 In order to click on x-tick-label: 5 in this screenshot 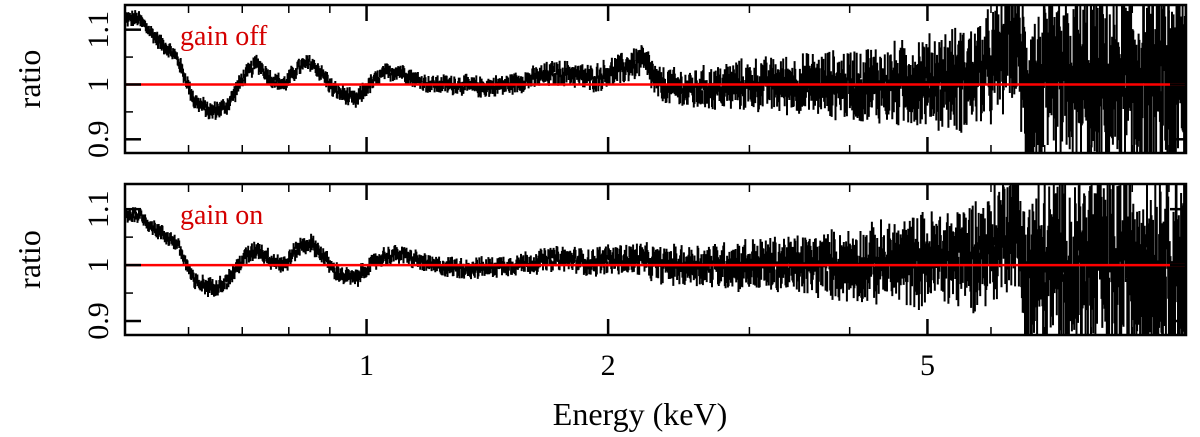, I will do `click(927, 365)`.